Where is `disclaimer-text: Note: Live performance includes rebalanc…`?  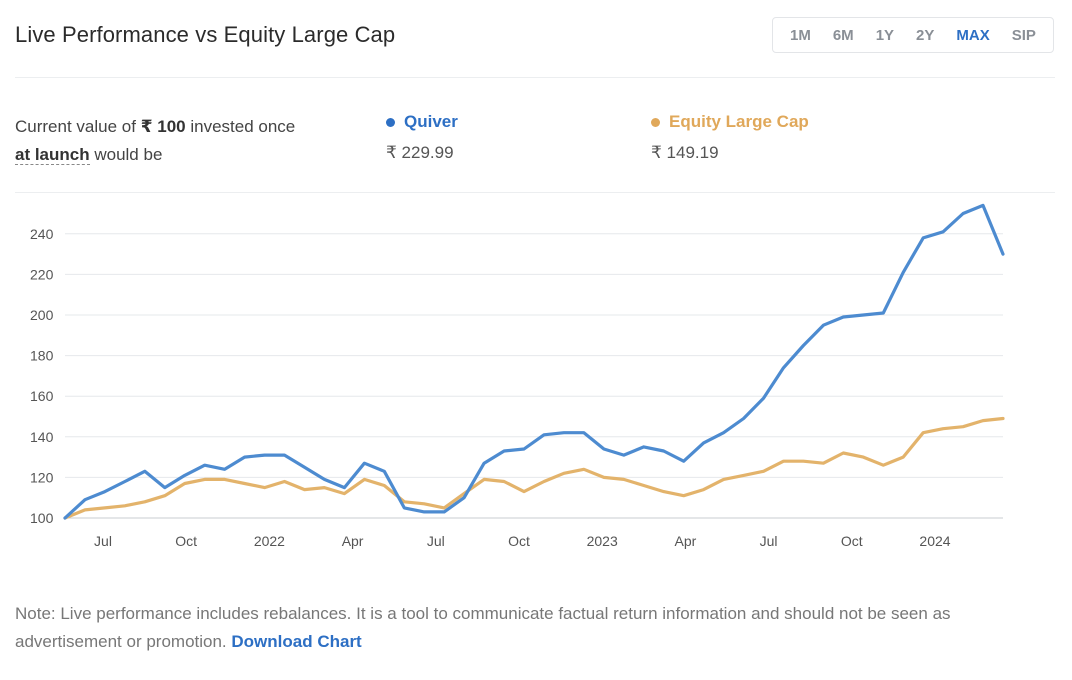 disclaimer-text: Note: Live performance includes rebalanc… is located at coordinates (483, 627).